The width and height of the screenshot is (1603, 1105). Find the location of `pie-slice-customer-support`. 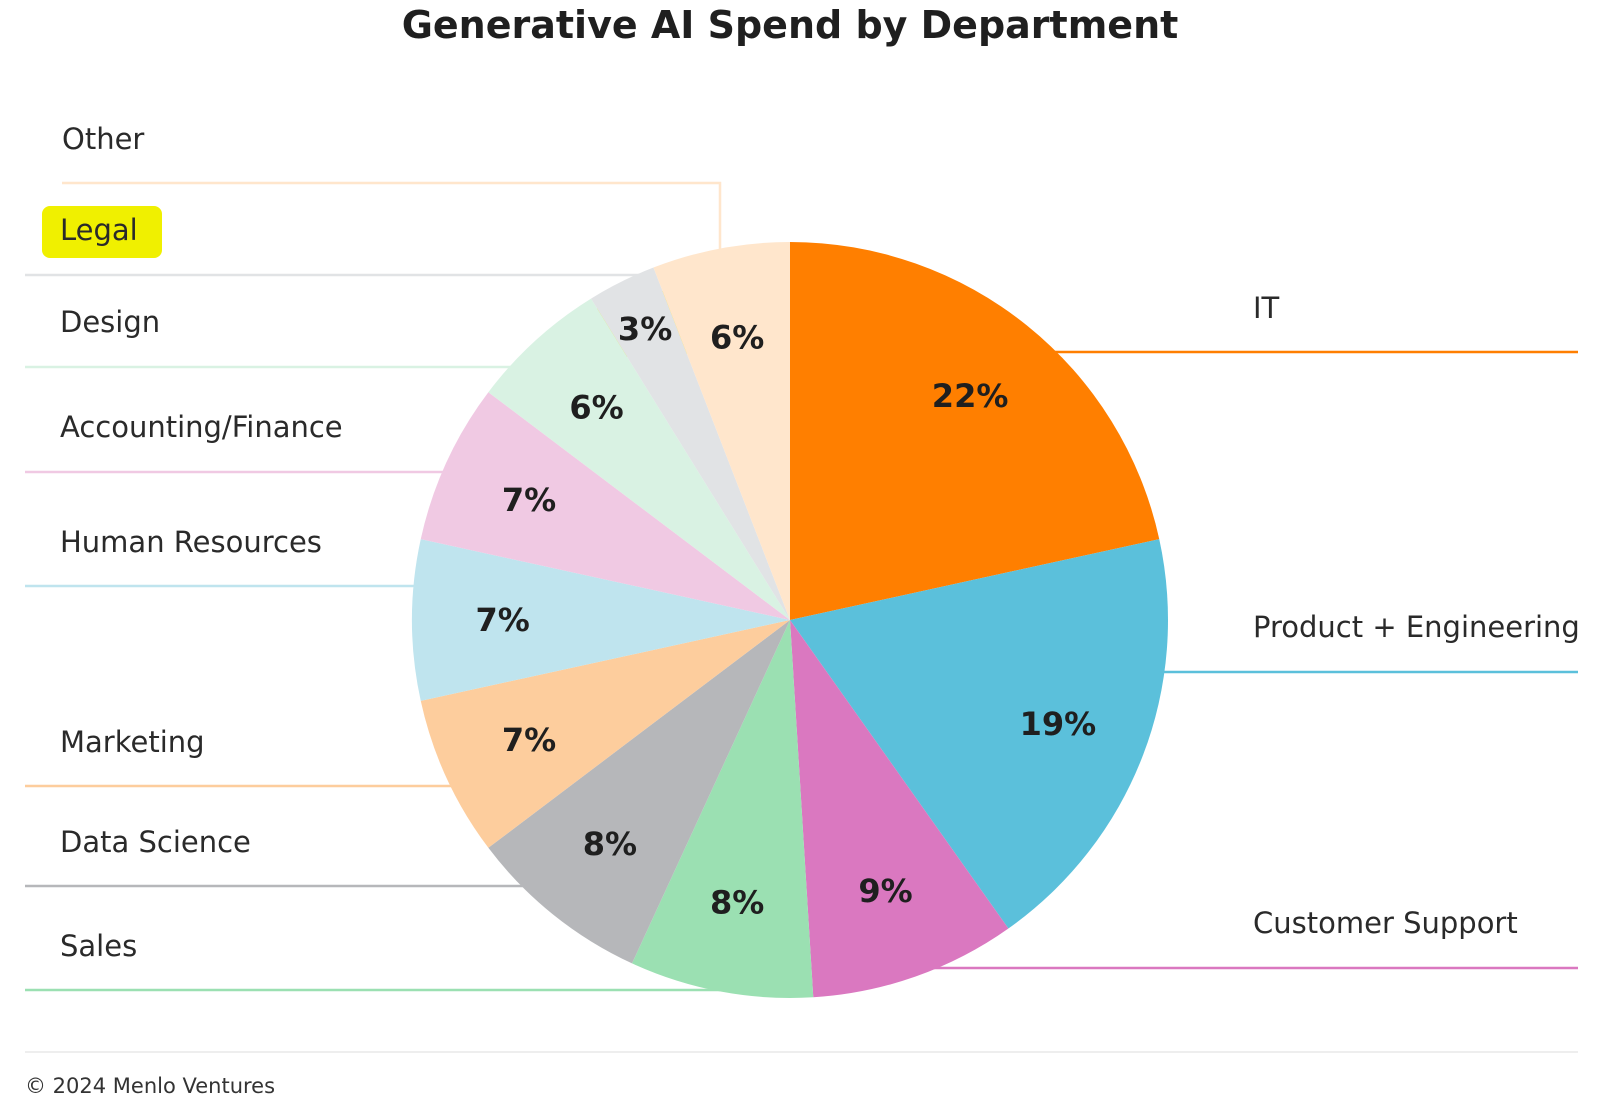

pie-slice-customer-support is located at coordinates (899, 809).